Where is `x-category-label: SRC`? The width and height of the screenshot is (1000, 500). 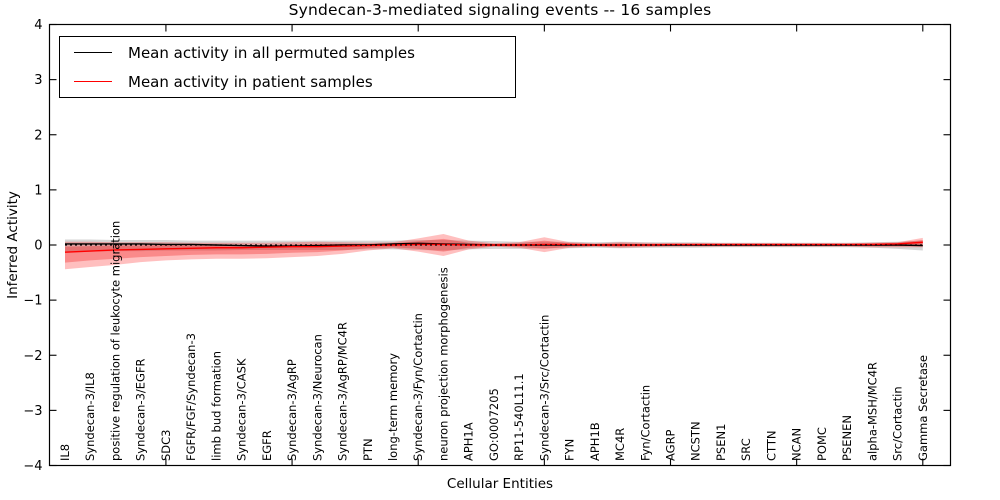
x-category-label: SRC is located at coordinates (746, 449).